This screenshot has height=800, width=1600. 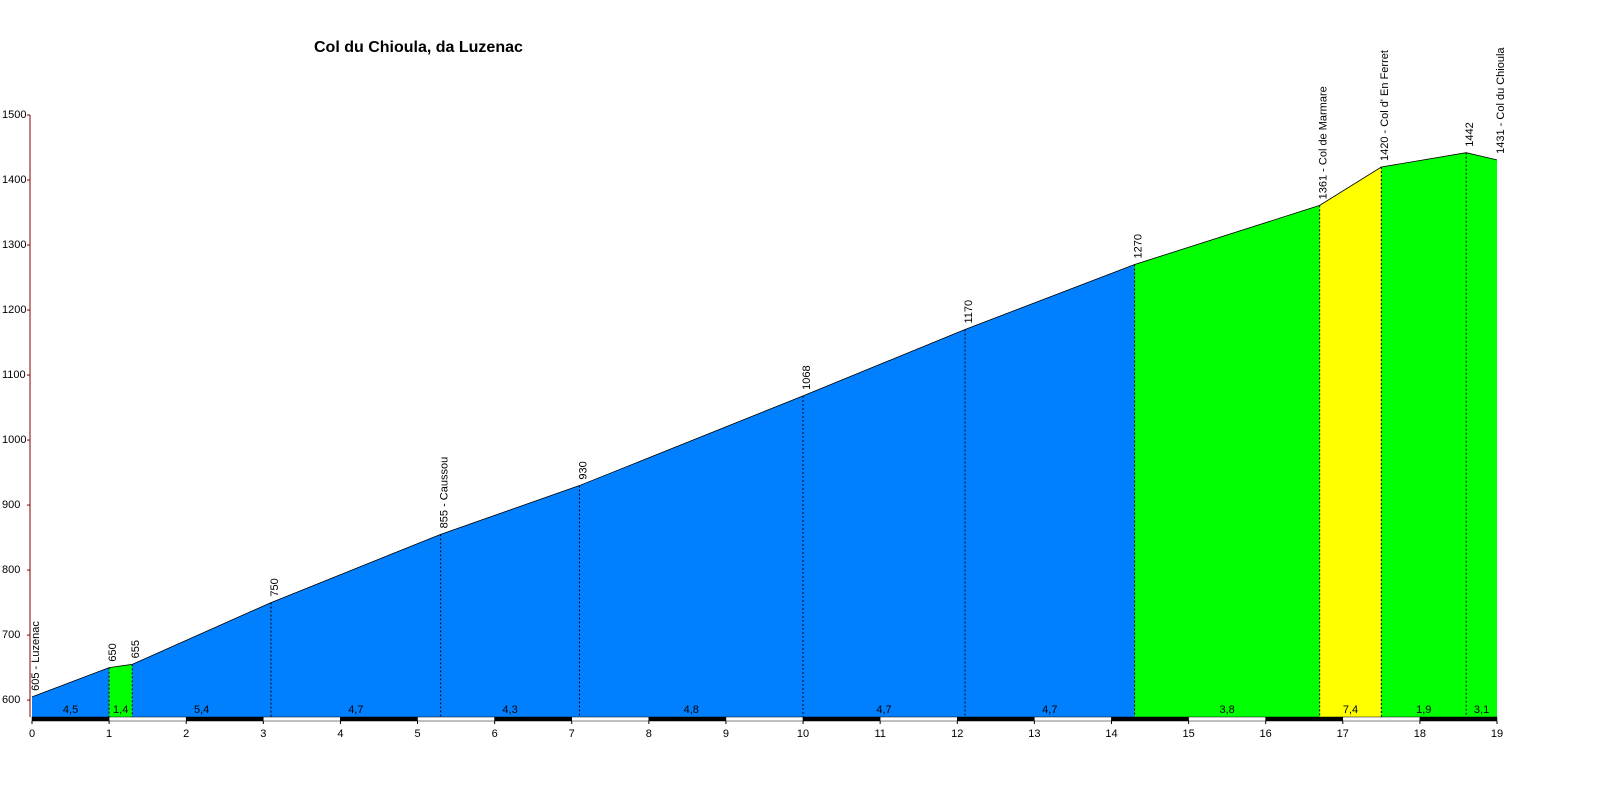 I want to click on gradient-label: 1,9, so click(x=1423, y=710).